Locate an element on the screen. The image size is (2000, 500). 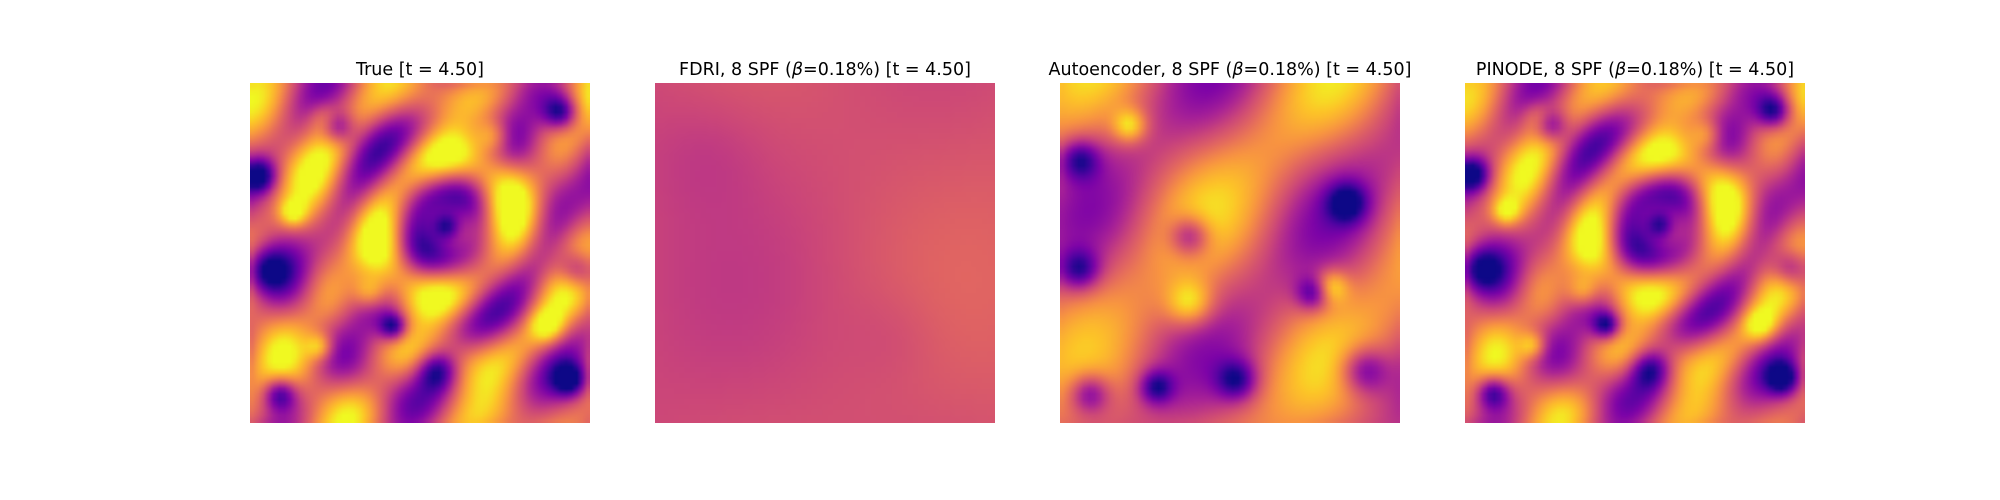
title-prefix: True [t = 4.50] is located at coordinates (419, 70).